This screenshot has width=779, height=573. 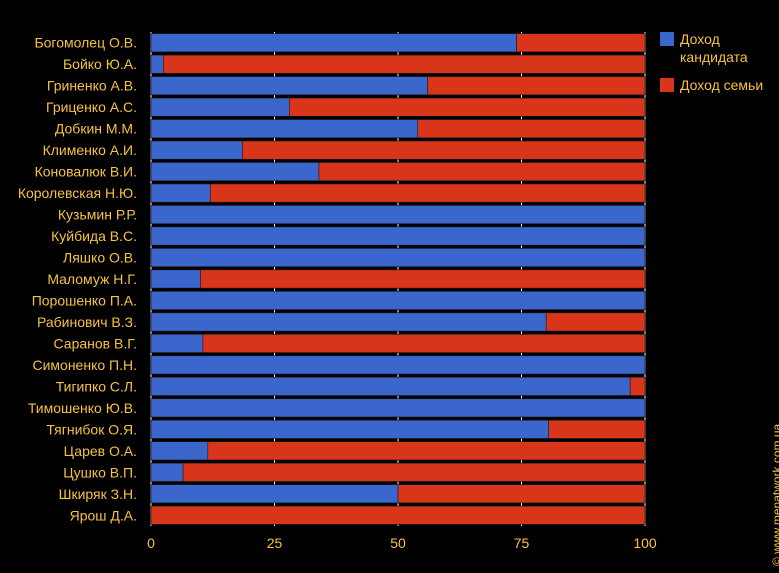 I want to click on category-label: Рабинович В.З., so click(x=87, y=322).